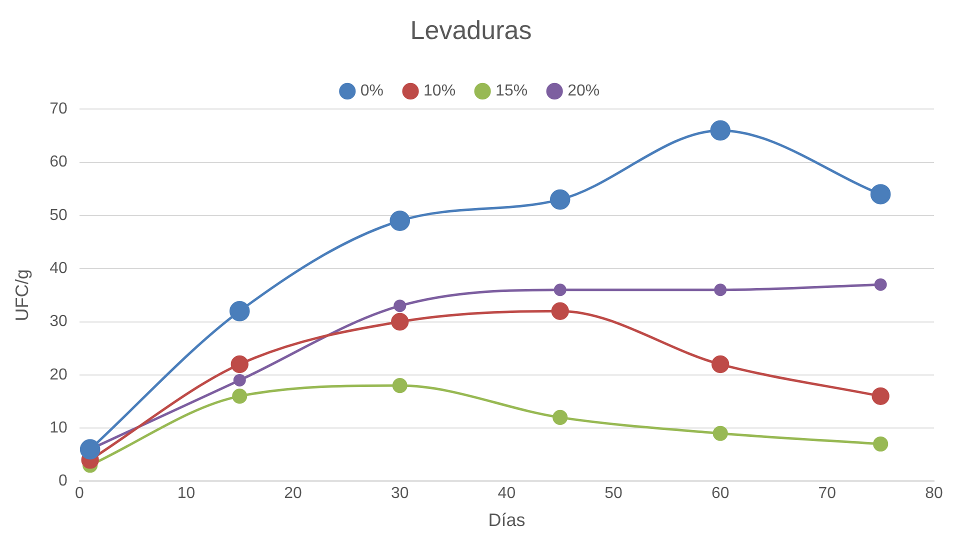 Image resolution: width=964 pixels, height=542 pixels. I want to click on y-tick-label: 20, so click(59, 375).